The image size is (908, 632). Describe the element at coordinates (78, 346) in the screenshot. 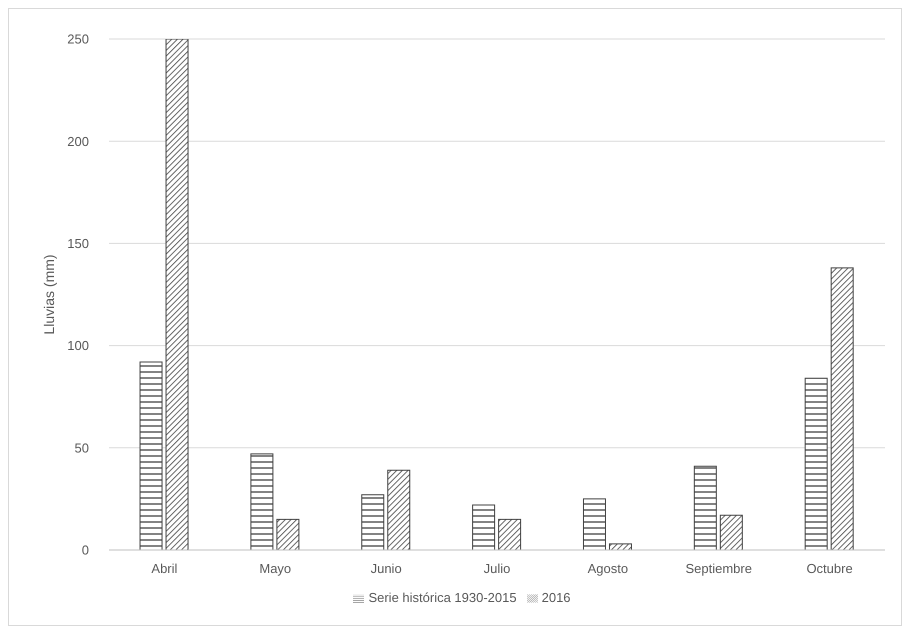

I see `y-tick-label: 100` at that location.